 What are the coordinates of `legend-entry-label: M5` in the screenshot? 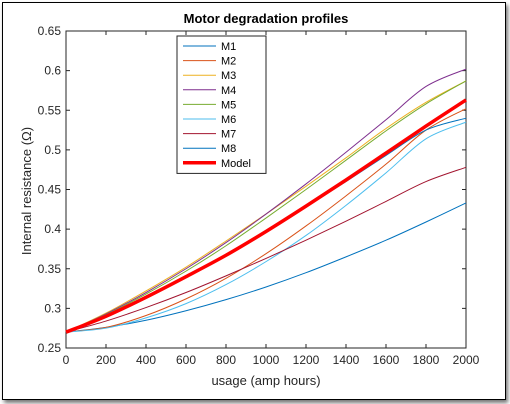 It's located at (228, 105).